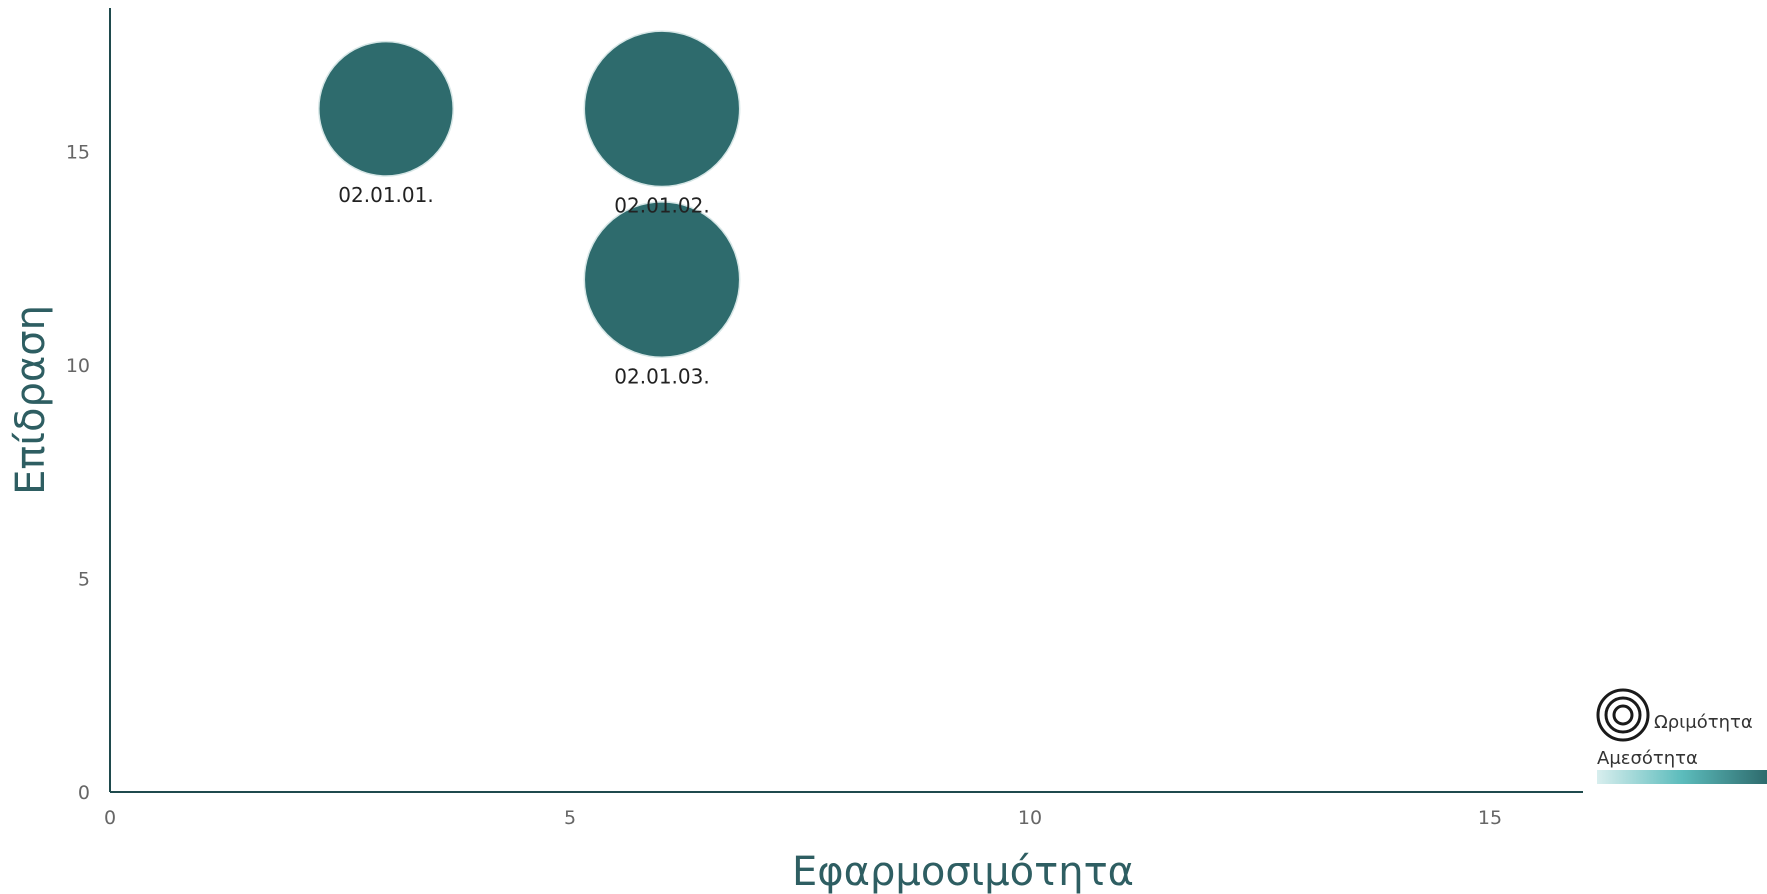 The width and height of the screenshot is (1767, 894). What do you see at coordinates (661, 376) in the screenshot?
I see `bubble-label: 02.01.03.` at bounding box center [661, 376].